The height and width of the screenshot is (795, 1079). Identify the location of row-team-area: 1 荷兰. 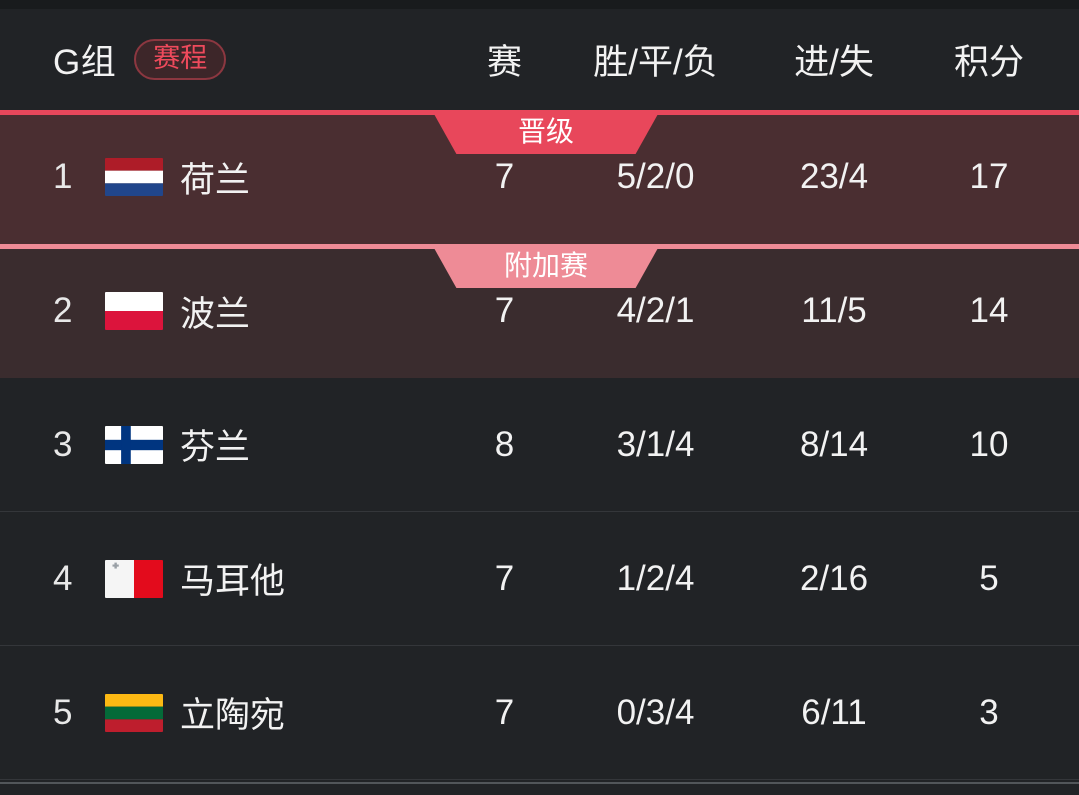
(226, 177).